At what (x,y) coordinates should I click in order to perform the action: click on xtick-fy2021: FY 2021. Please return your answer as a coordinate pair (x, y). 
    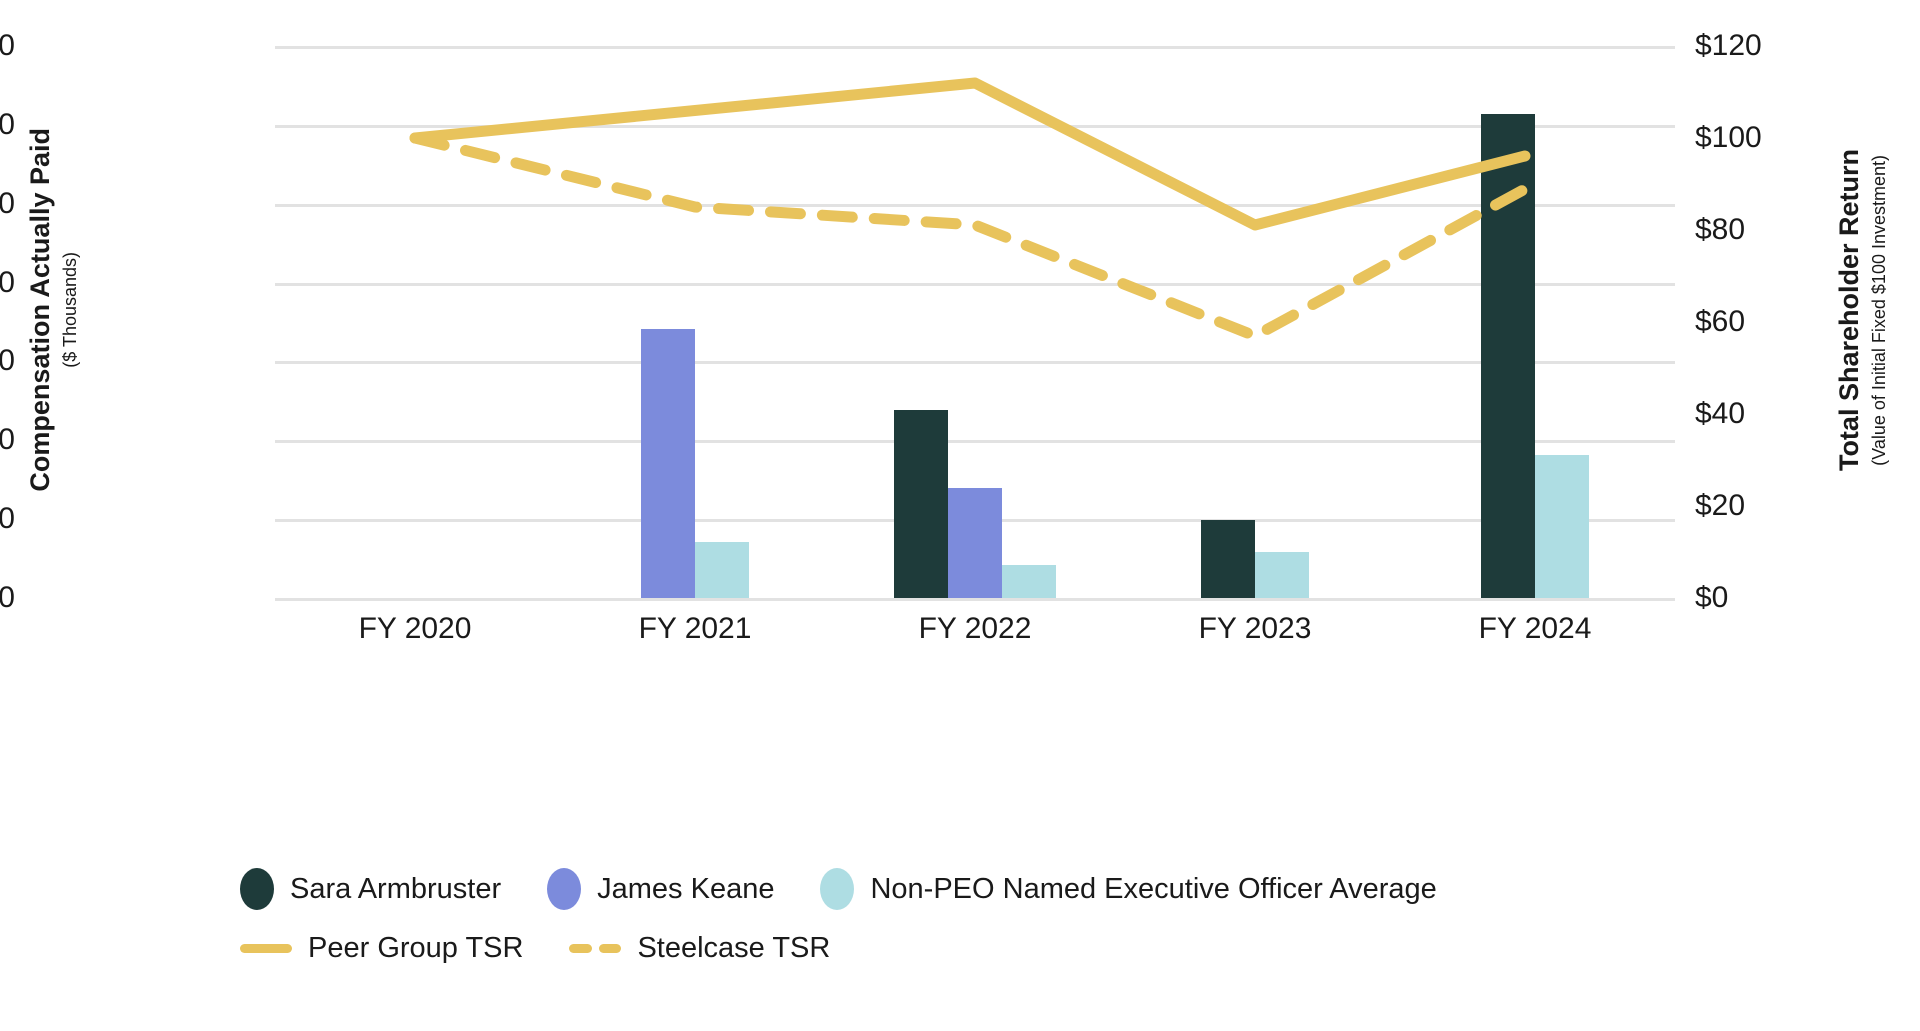
    Looking at the image, I should click on (695, 628).